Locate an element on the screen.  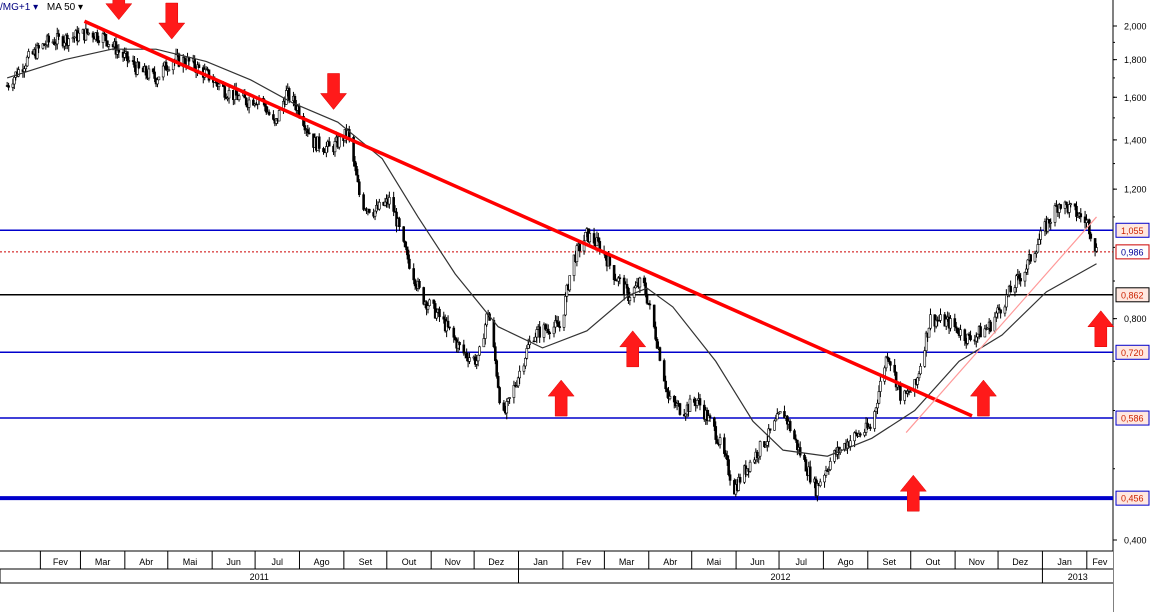
symbol-selector: /MG+1 ▾ is located at coordinates (19, 7).